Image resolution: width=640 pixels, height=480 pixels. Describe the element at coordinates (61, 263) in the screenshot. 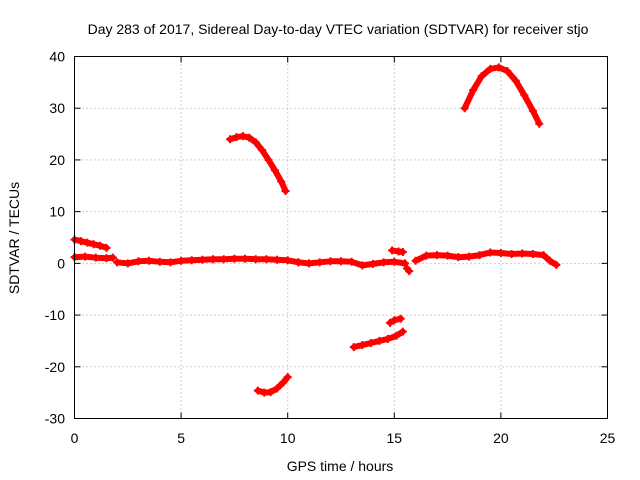

I see `y-tick-label: 0` at that location.